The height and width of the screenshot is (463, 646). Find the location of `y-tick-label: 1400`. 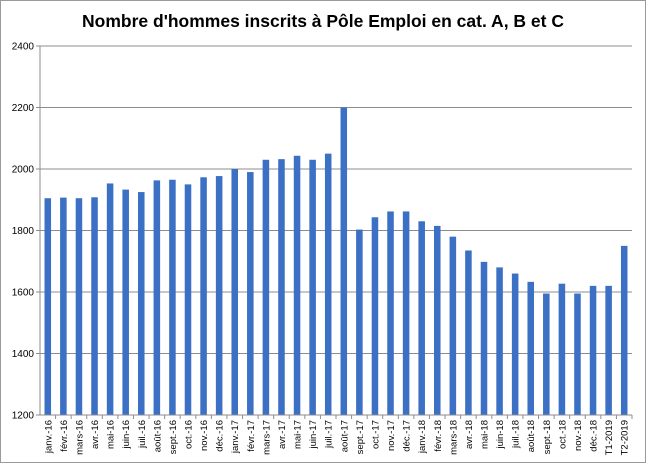

y-tick-label: 1400 is located at coordinates (23, 354).